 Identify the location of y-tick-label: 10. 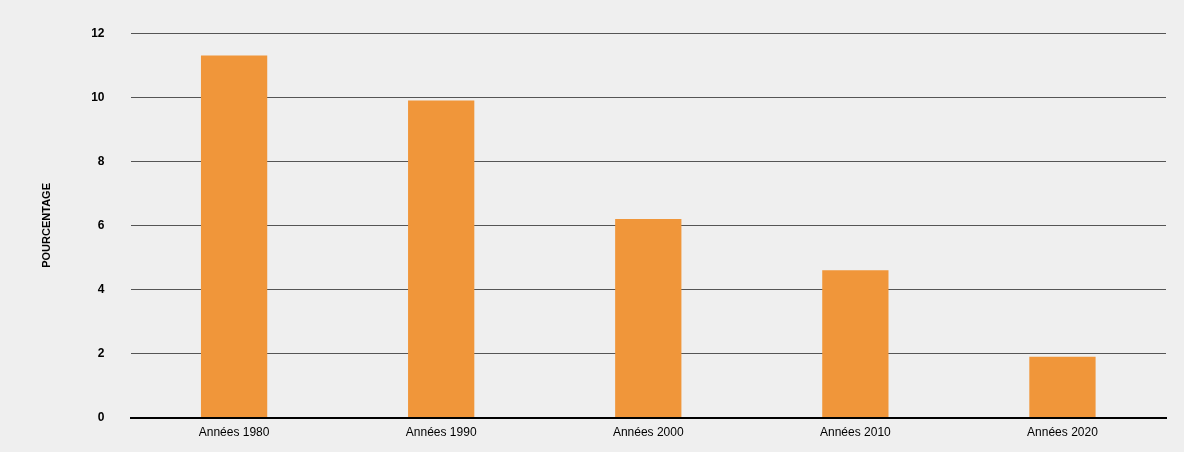
(98, 96).